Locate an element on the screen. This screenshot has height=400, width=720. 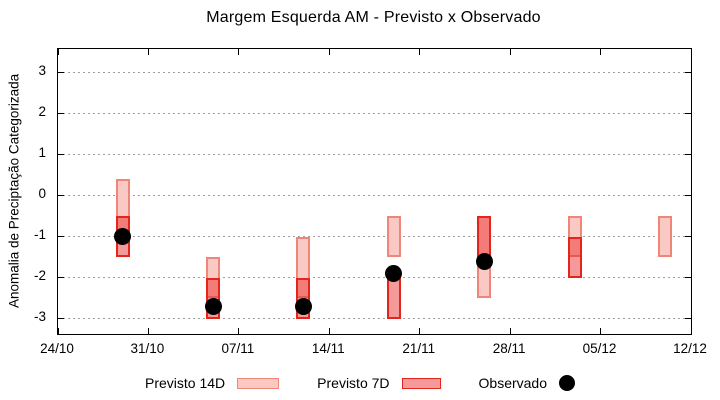
x-tick-label: 24/10 is located at coordinates (57, 348).